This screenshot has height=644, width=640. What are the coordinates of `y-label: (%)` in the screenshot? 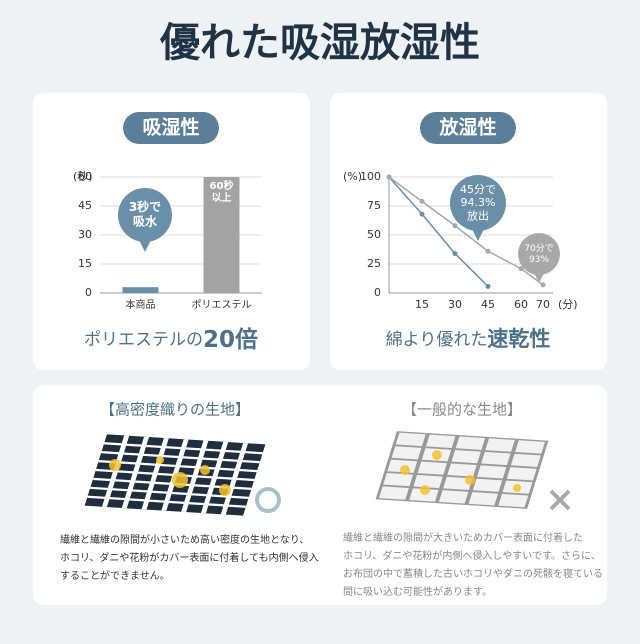 It's located at (352, 176).